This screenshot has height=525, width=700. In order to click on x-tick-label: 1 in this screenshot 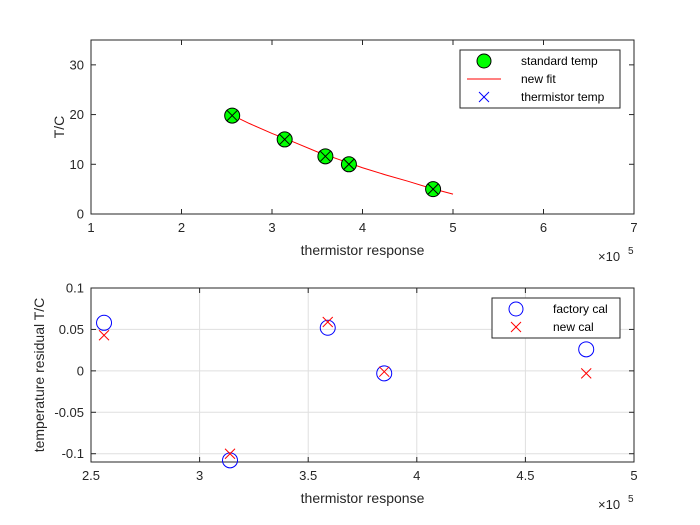, I will do `click(90, 227)`.